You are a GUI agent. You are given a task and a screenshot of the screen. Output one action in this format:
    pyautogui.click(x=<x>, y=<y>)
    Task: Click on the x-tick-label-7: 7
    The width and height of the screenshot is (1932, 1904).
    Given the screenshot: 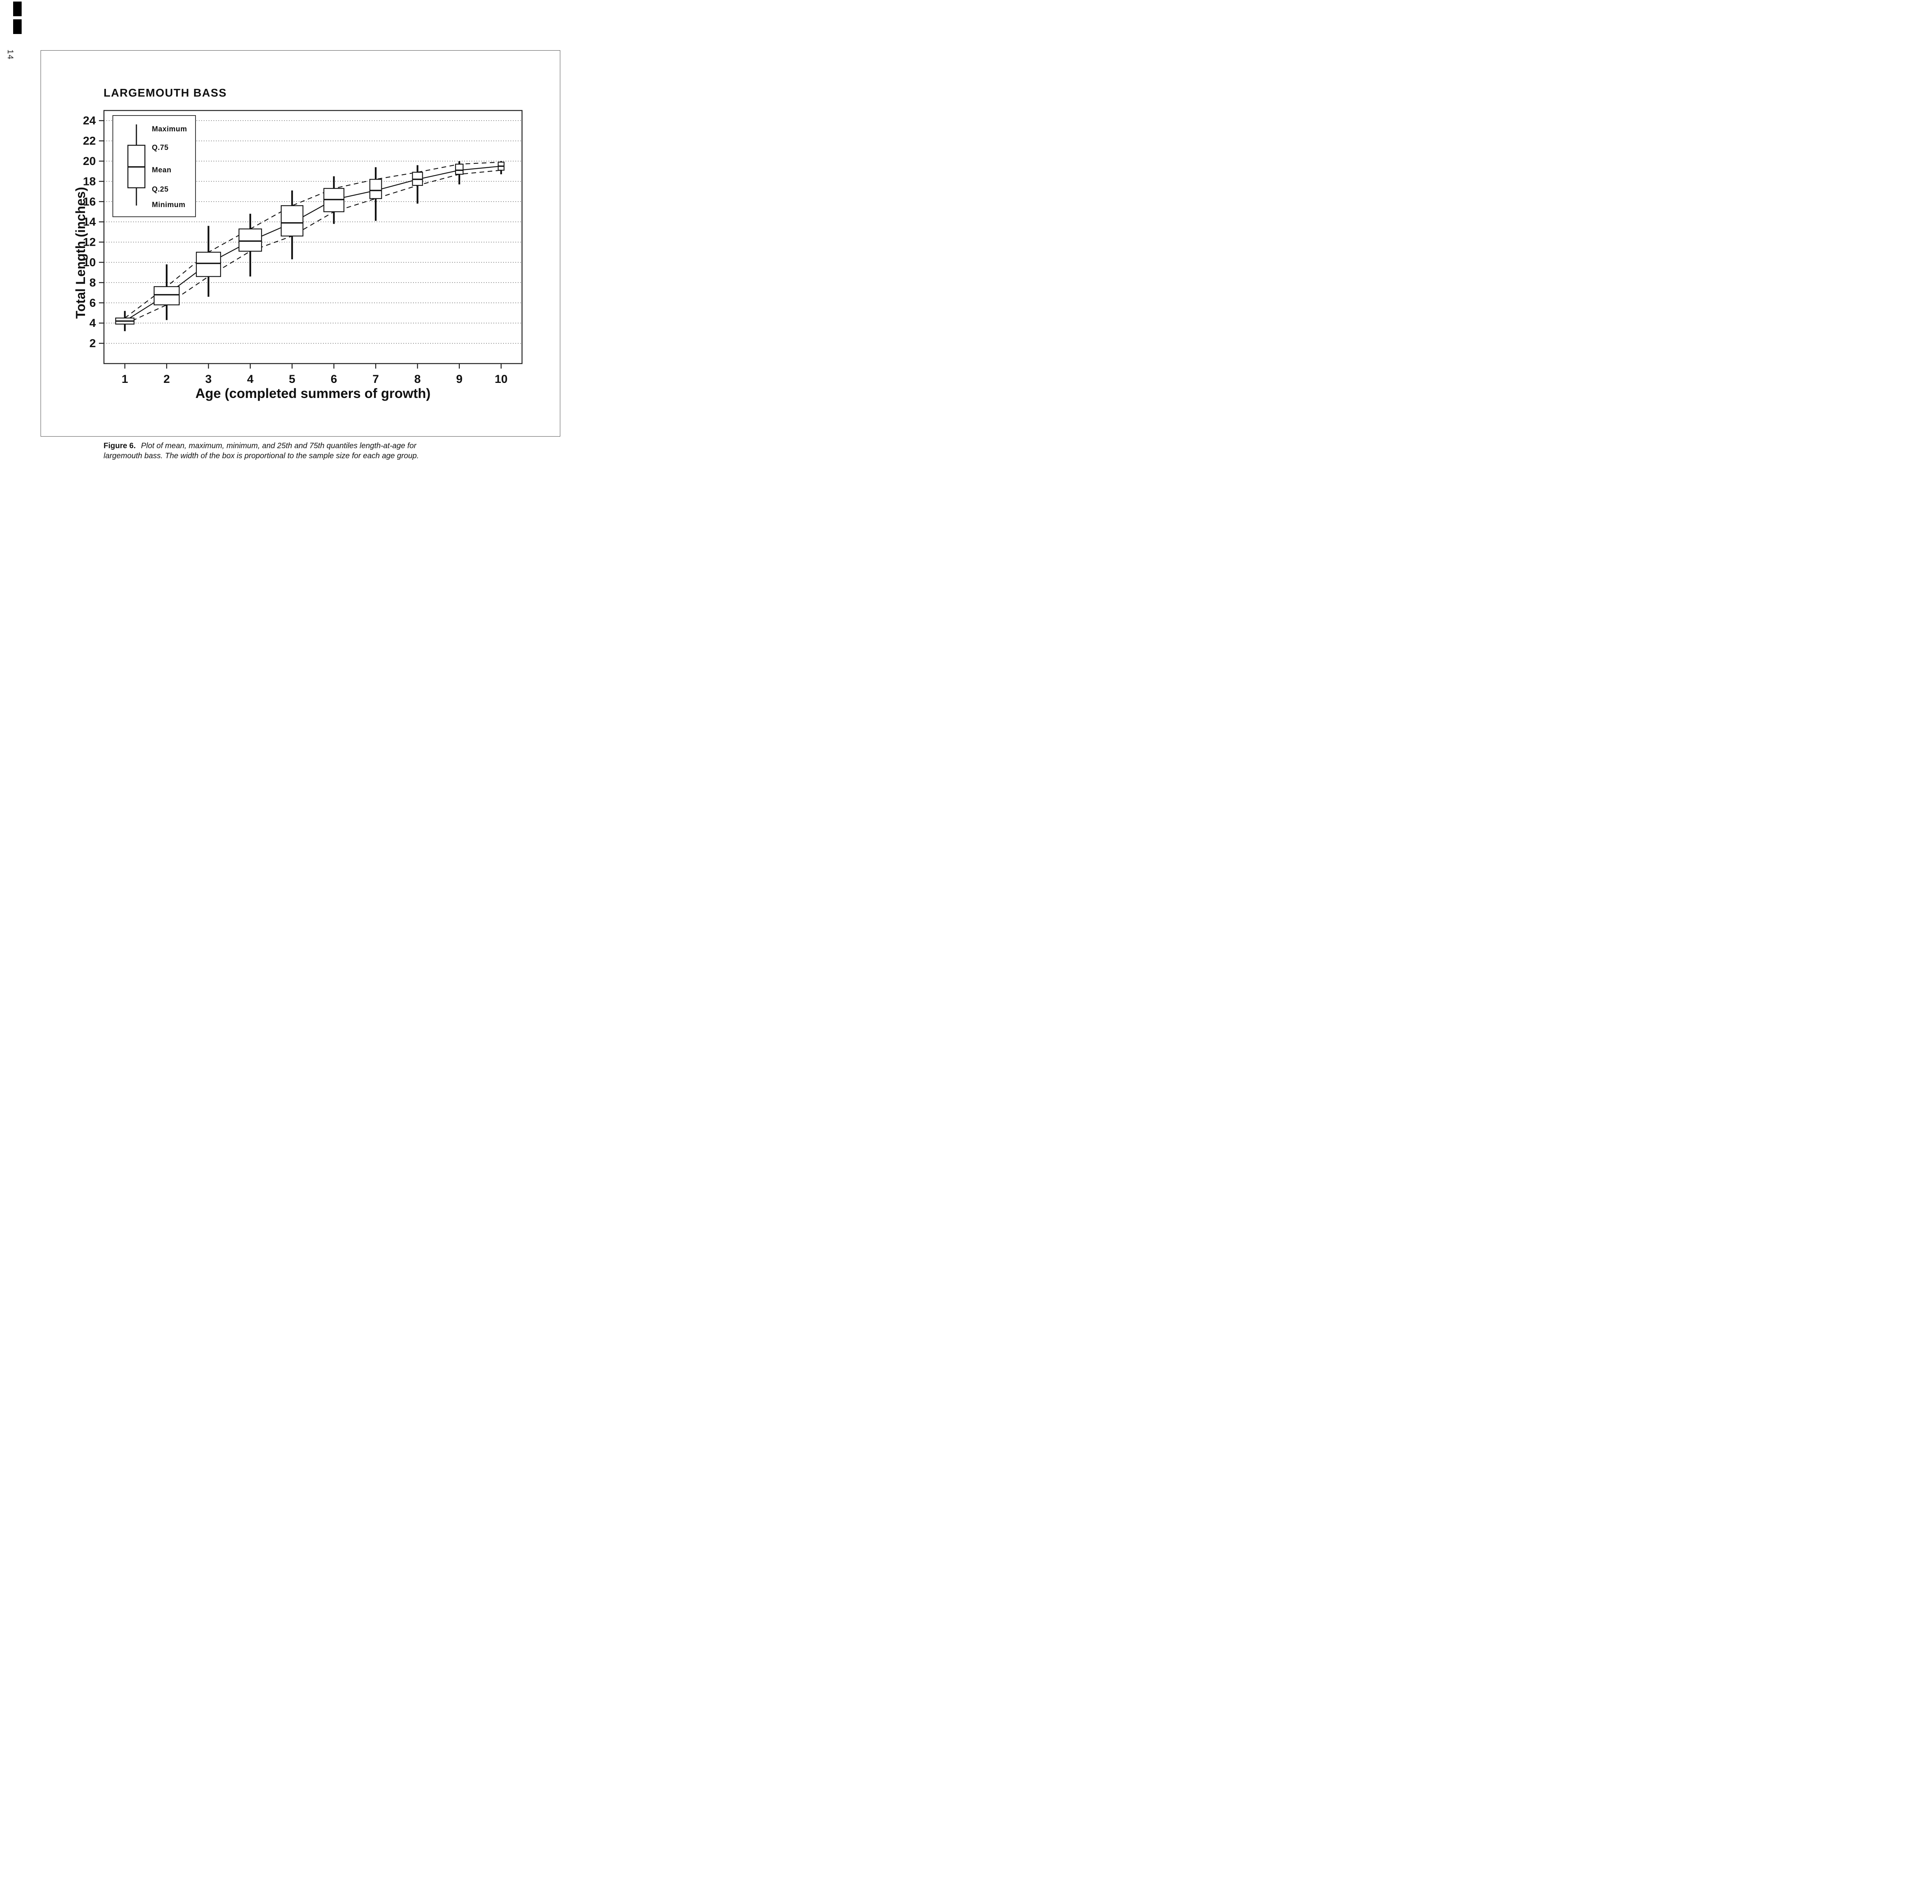 What is the action you would take?
    pyautogui.click(x=376, y=379)
    